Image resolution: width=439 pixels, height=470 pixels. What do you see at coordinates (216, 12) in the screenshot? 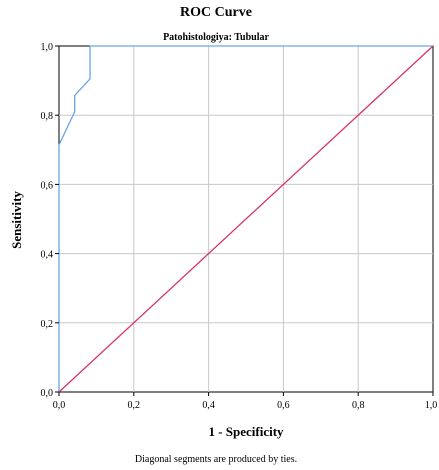
I see `chart-title: ROC Curve` at bounding box center [216, 12].